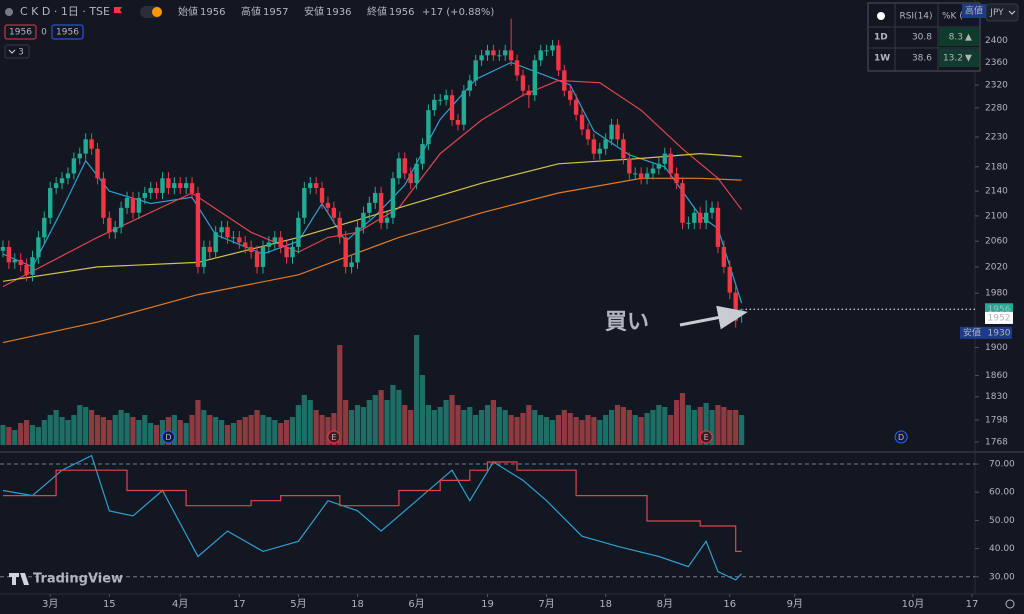  What do you see at coordinates (118, 10) in the screenshot?
I see `flag-icon` at bounding box center [118, 10].